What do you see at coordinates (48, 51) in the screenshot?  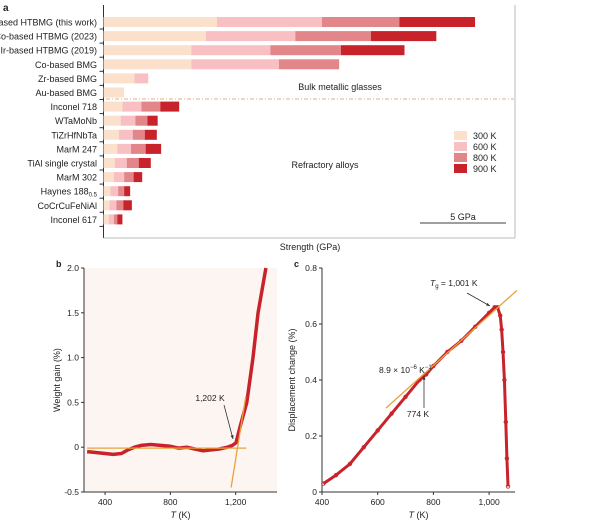 I see `category-label: Ir-based HTBMG (2019)` at bounding box center [48, 51].